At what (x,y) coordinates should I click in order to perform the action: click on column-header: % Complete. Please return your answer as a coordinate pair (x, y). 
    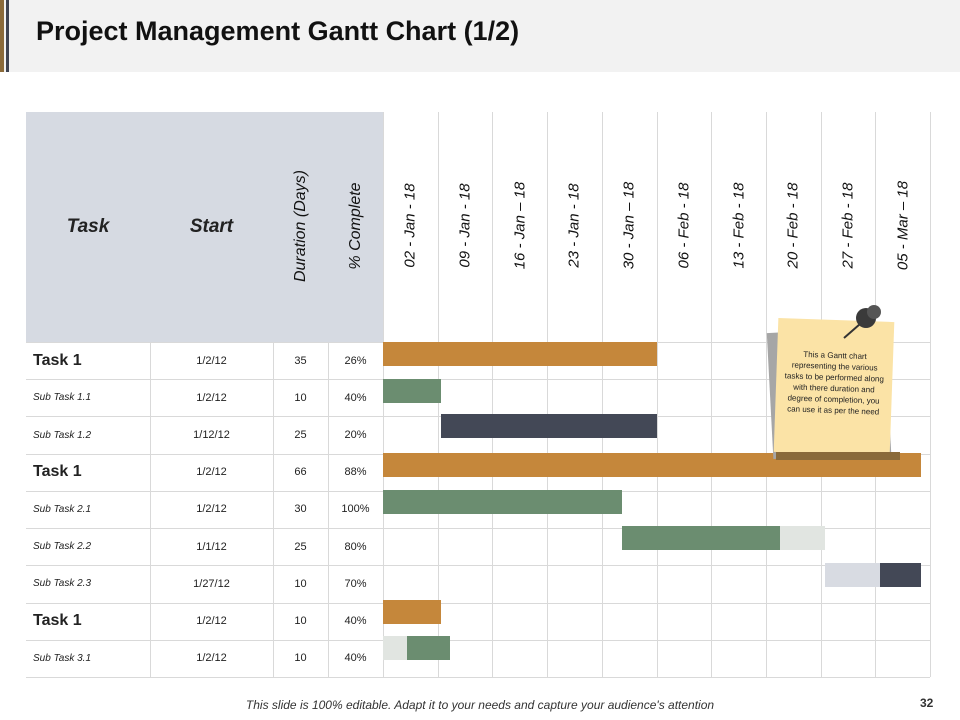
    Looking at the image, I should click on (355, 226).